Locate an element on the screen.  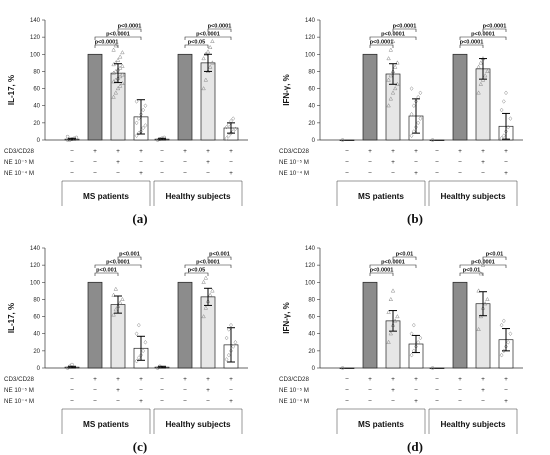
panel-label: (d) is located at coordinates (415, 446).